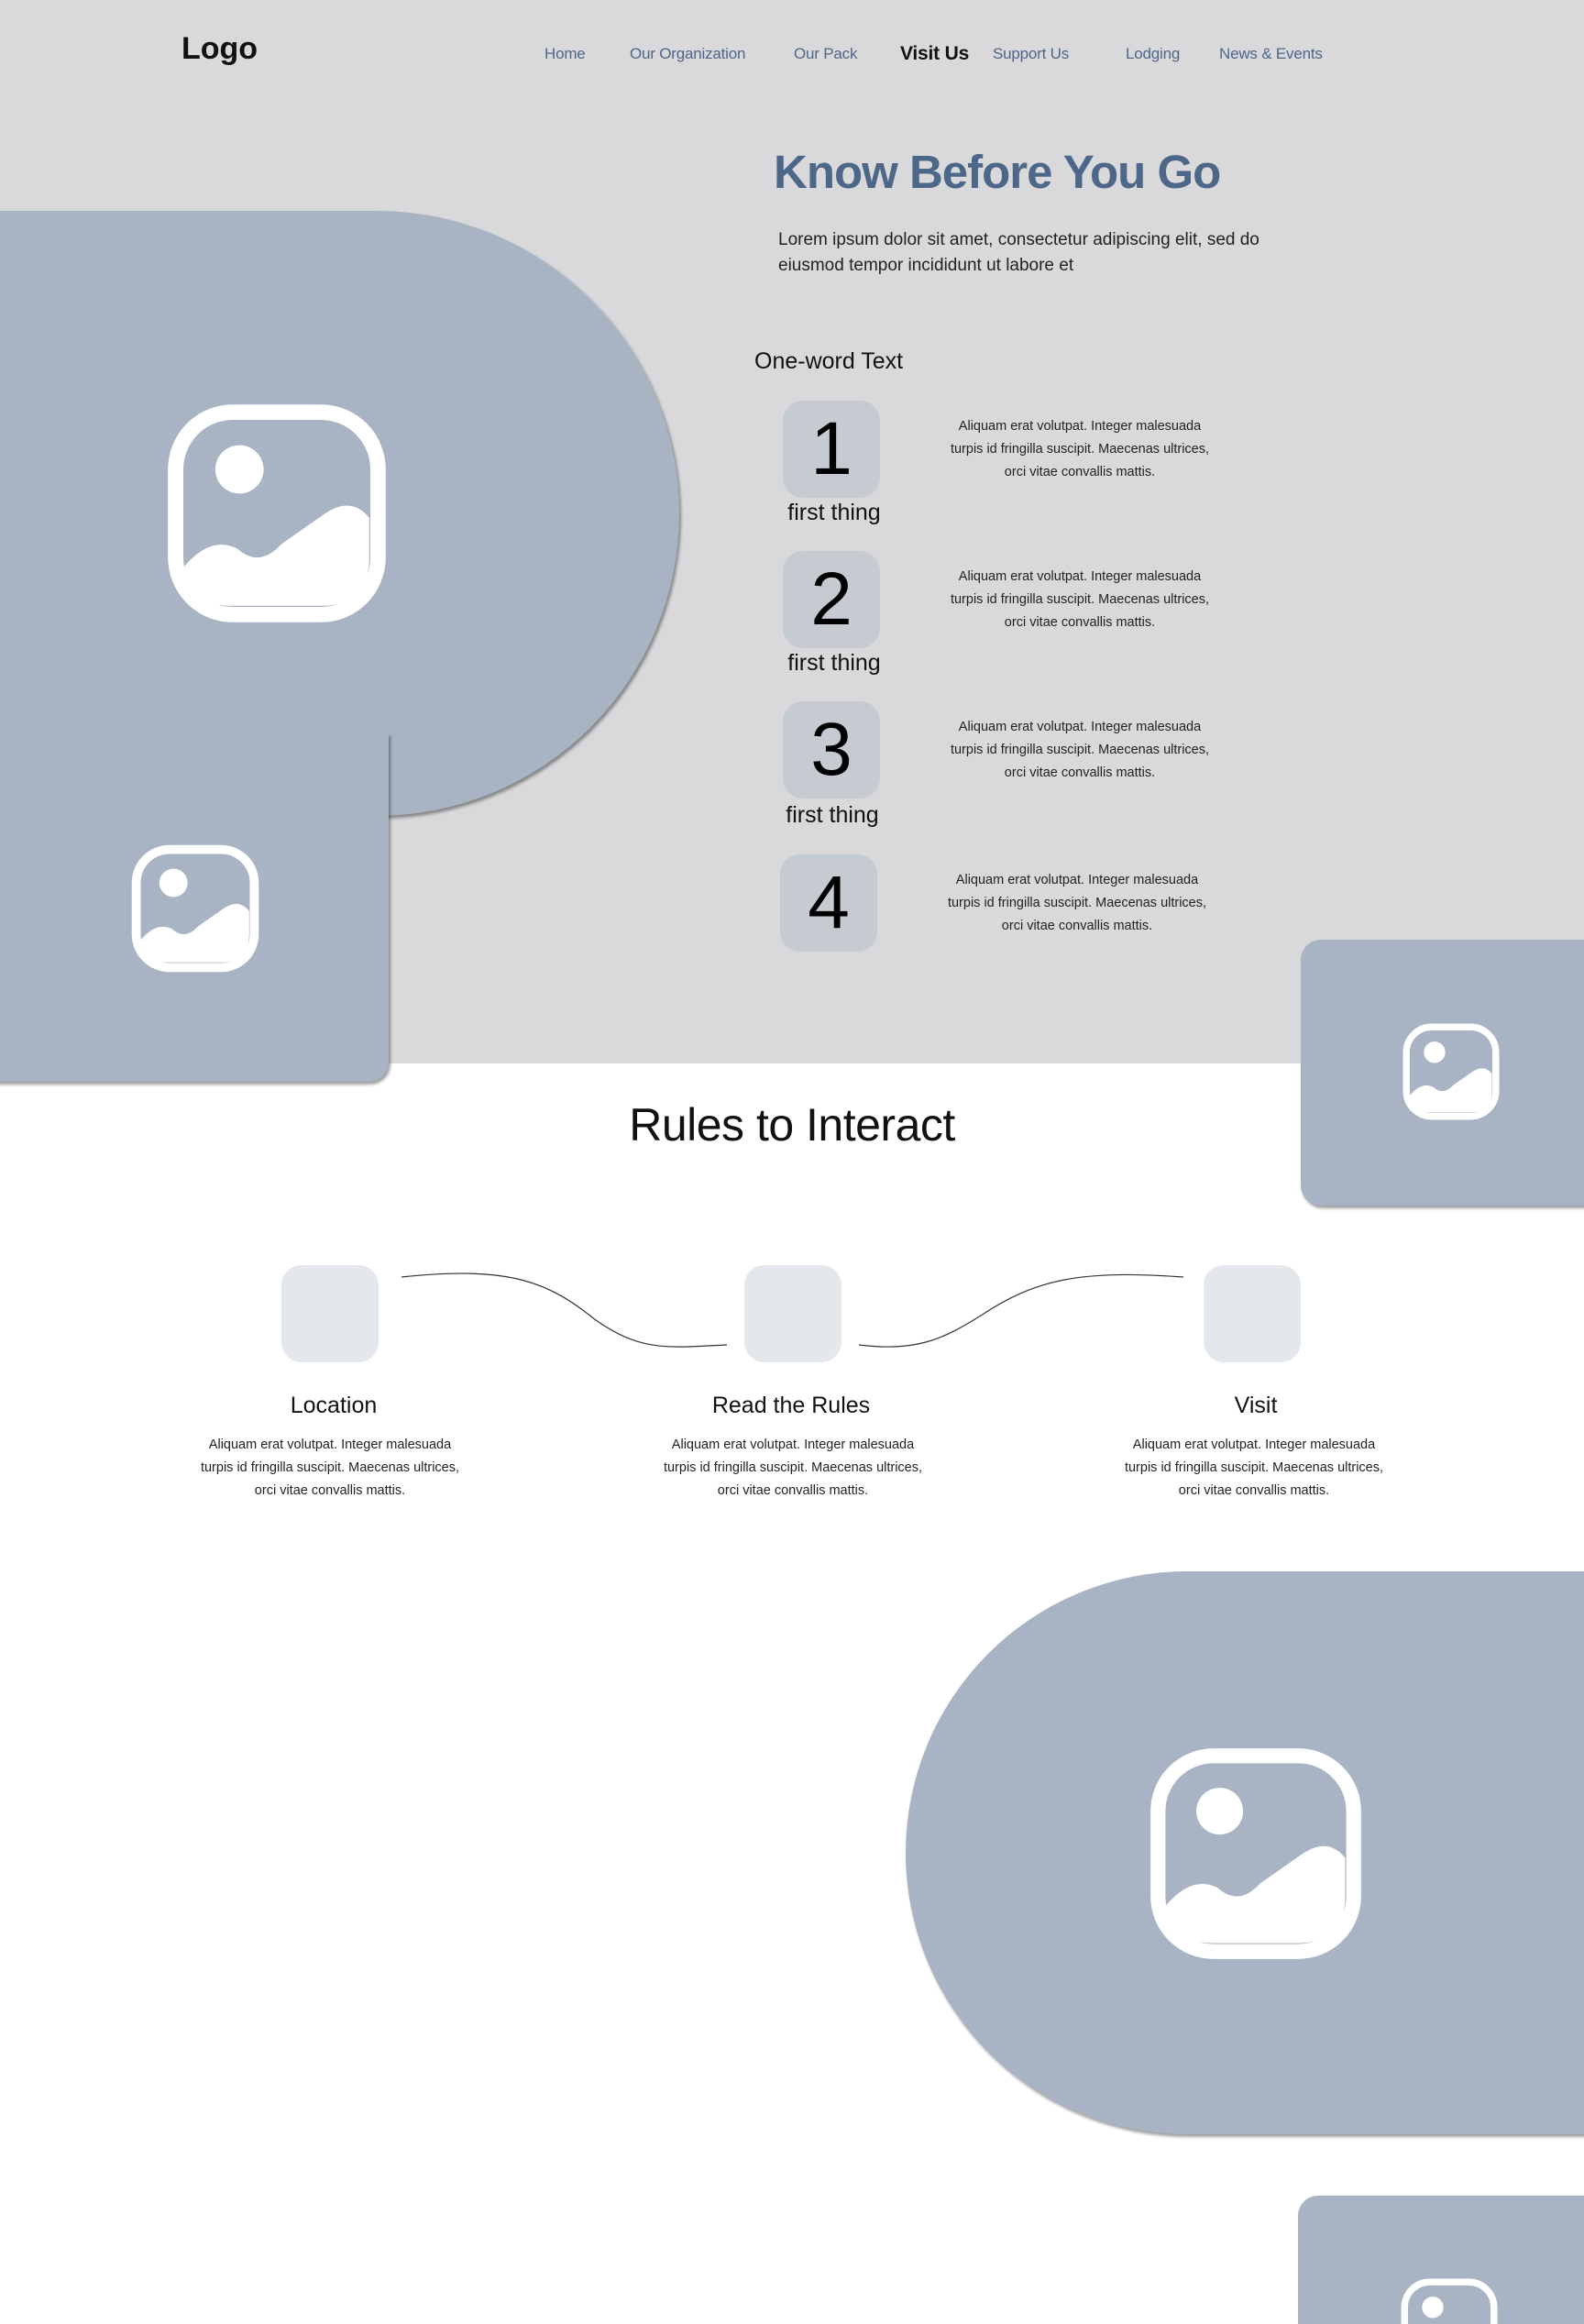 The image size is (1584, 2324). Describe the element at coordinates (1031, 53) in the screenshot. I see `nav-support-us: Support Us` at that location.